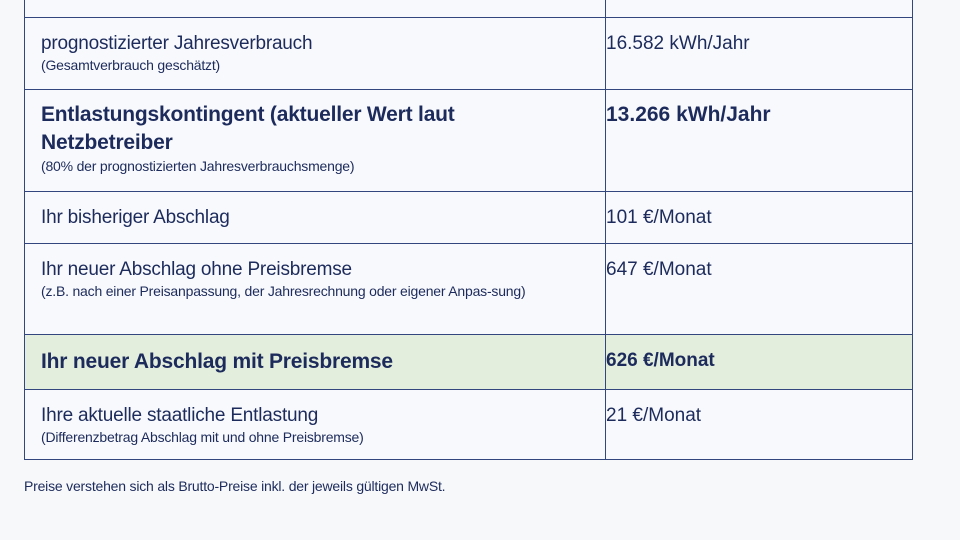 Image resolution: width=960 pixels, height=540 pixels. I want to click on row-note: (Gesamtverbrauch geschätzt), so click(131, 65).